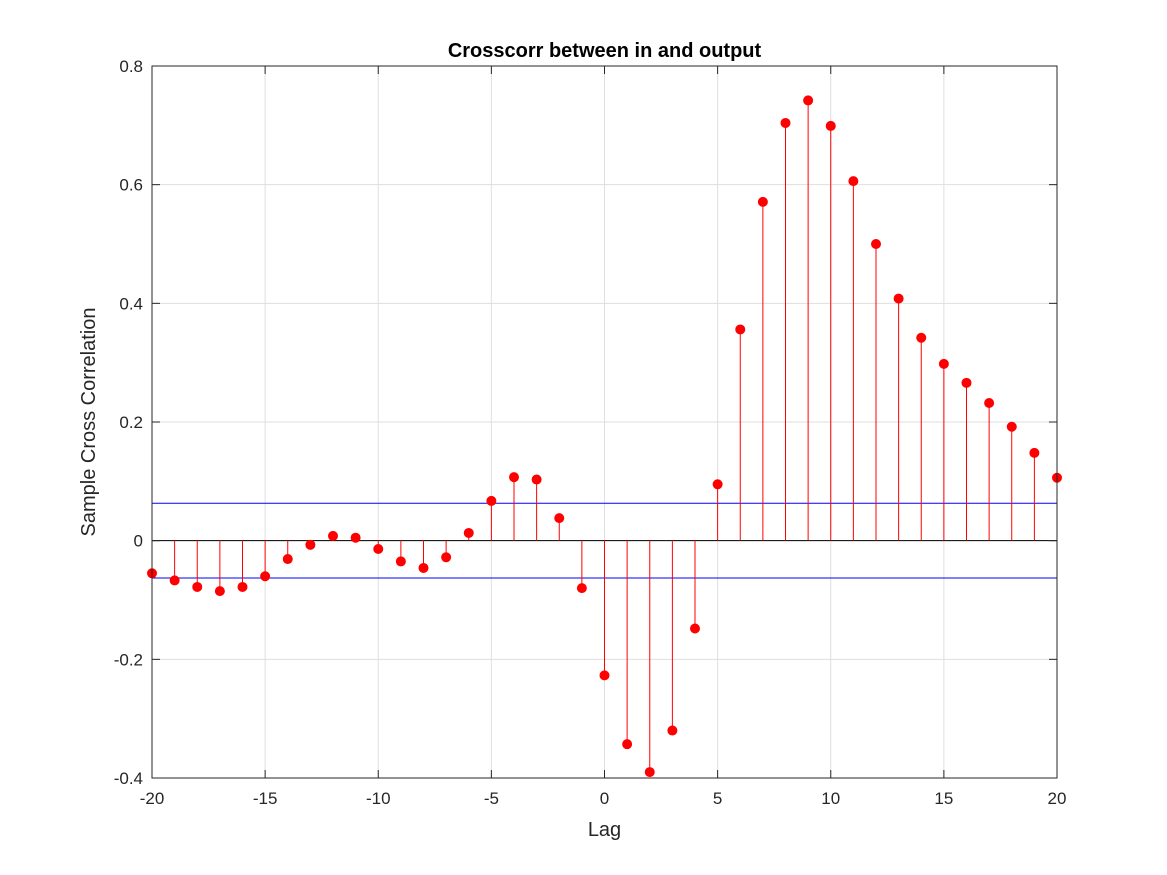 The width and height of the screenshot is (1167, 875). What do you see at coordinates (131, 422) in the screenshot?
I see `y-tick-label: 0.2` at bounding box center [131, 422].